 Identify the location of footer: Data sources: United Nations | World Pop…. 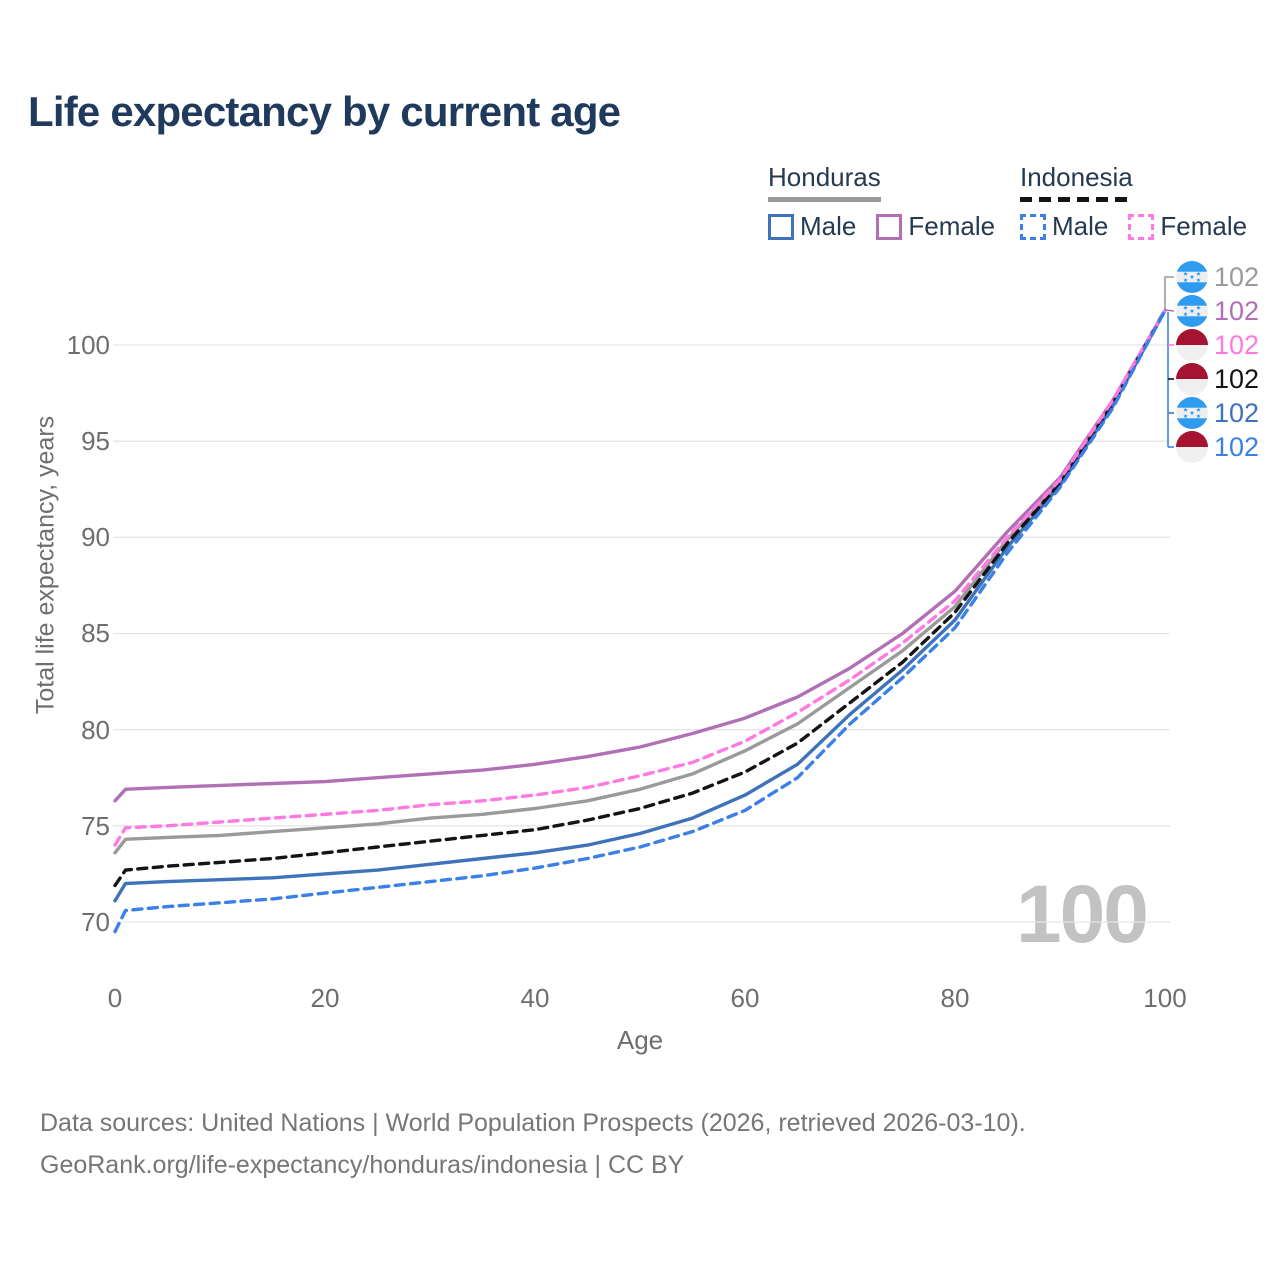
(533, 1144).